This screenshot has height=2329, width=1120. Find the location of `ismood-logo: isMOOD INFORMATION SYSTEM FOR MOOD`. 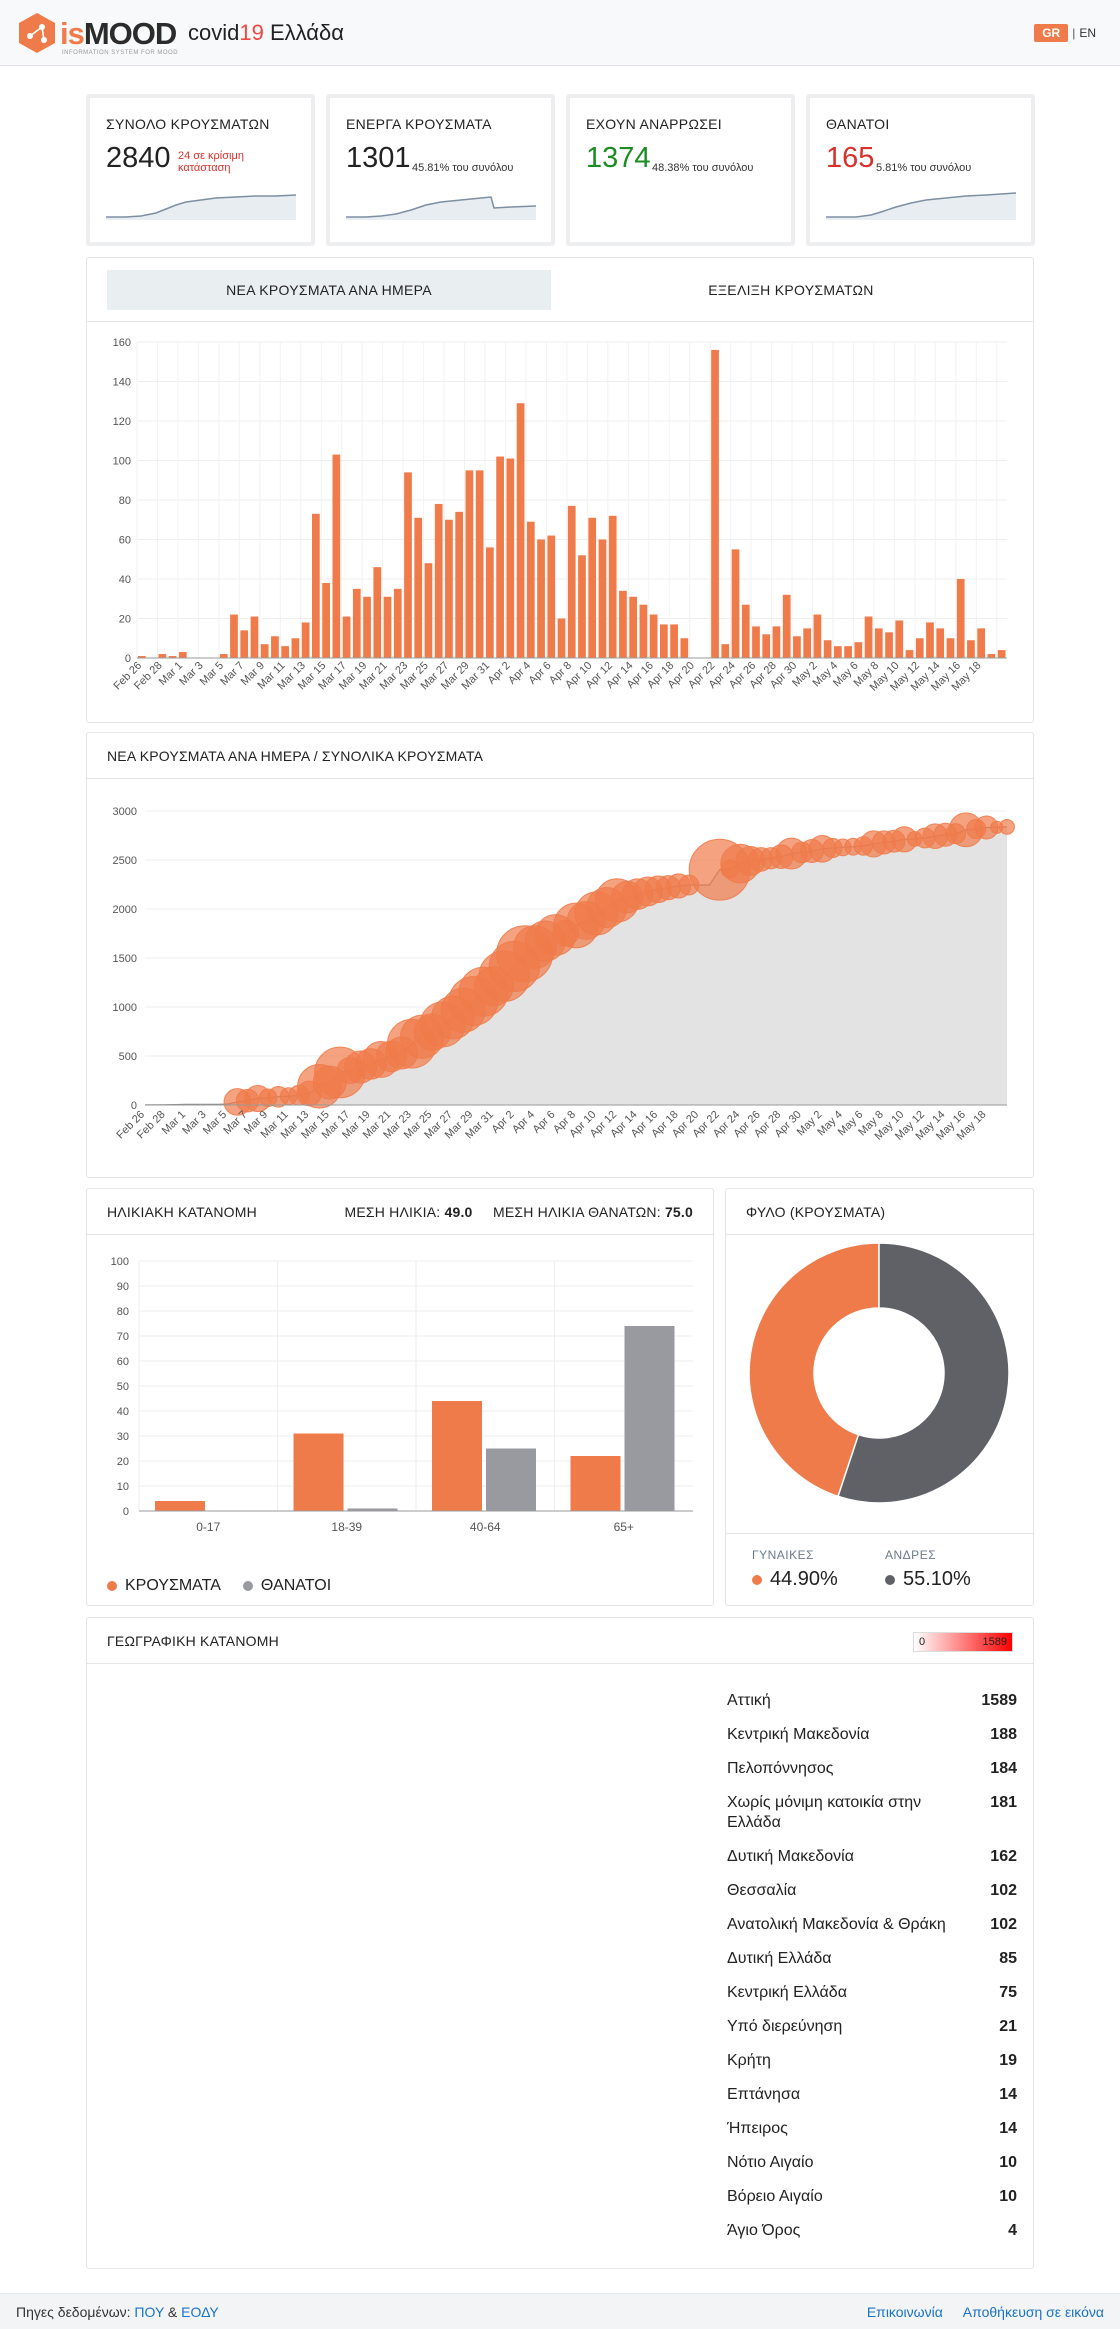

ismood-logo: isMOOD INFORMATION SYSTEM FOR MOOD is located at coordinates (98, 33).